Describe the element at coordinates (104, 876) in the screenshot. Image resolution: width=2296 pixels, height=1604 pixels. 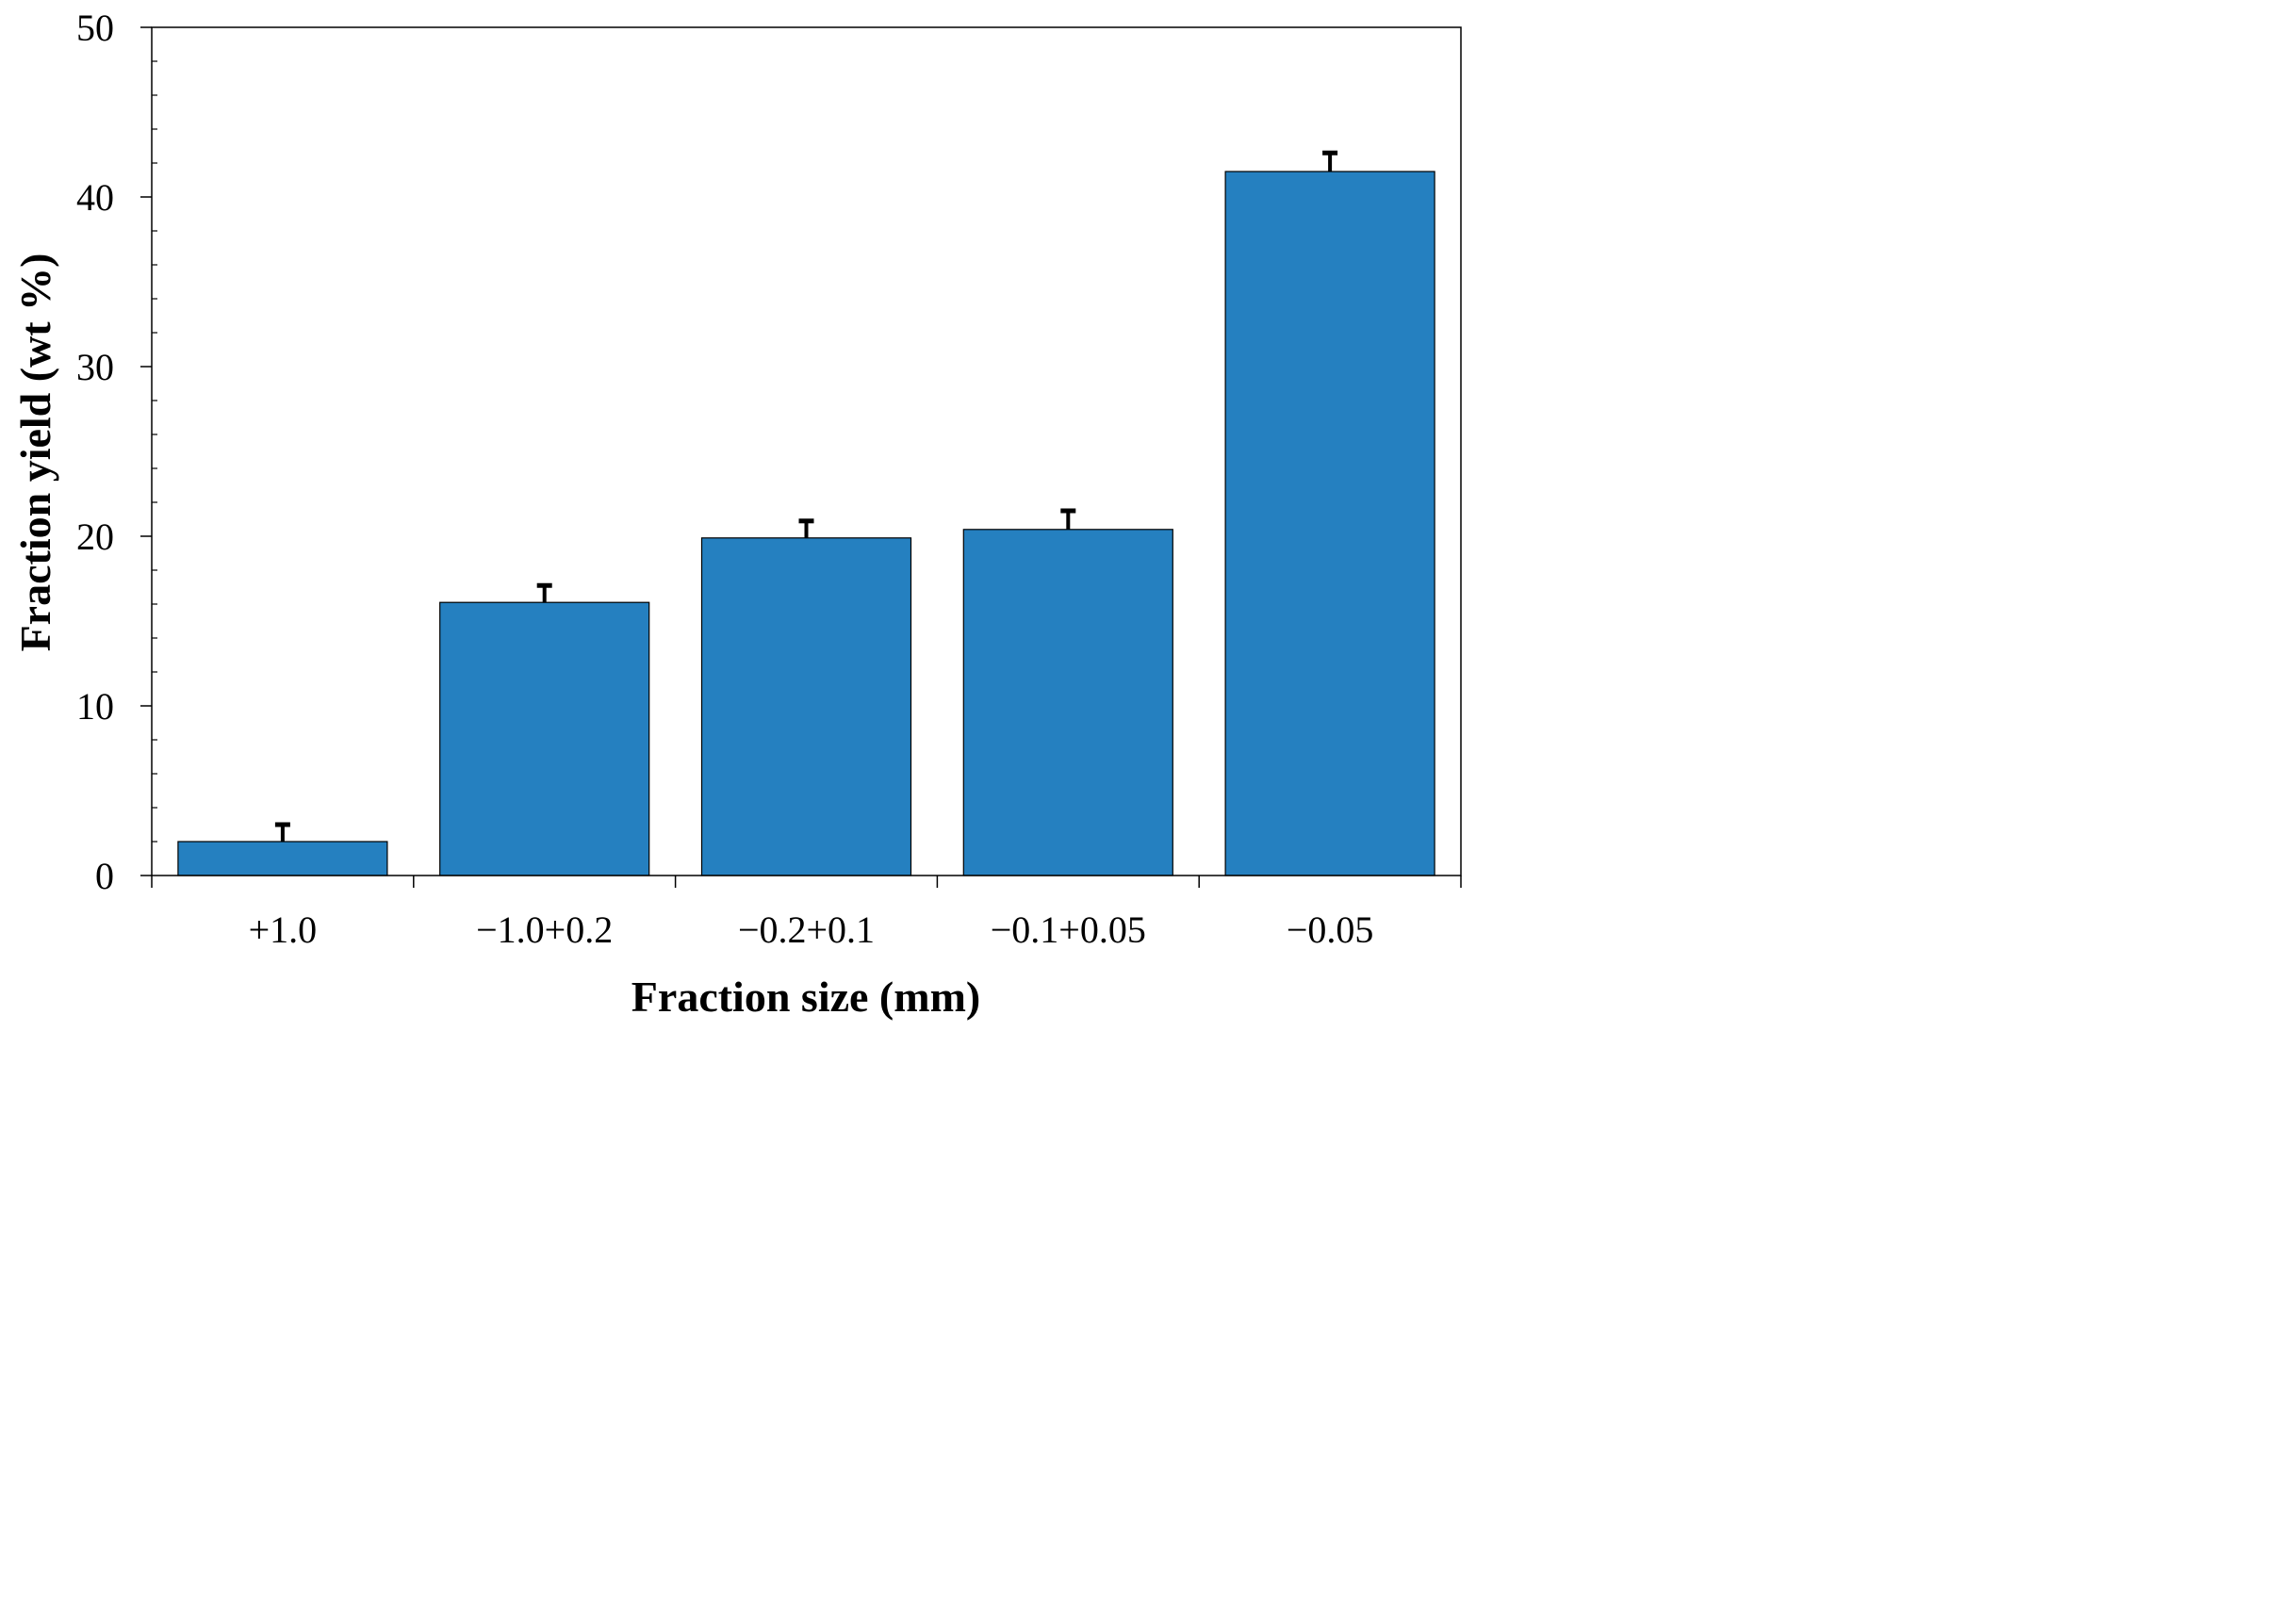
I see `y-tick-label: 0` at that location.